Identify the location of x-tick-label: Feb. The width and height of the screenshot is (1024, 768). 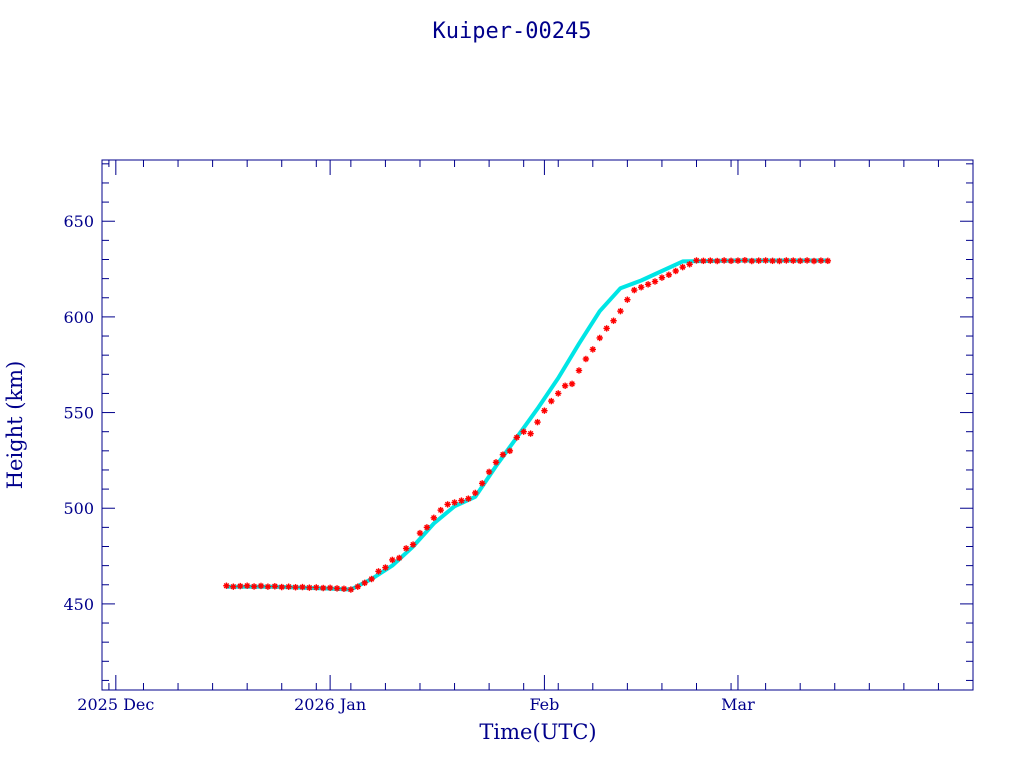
(544, 704).